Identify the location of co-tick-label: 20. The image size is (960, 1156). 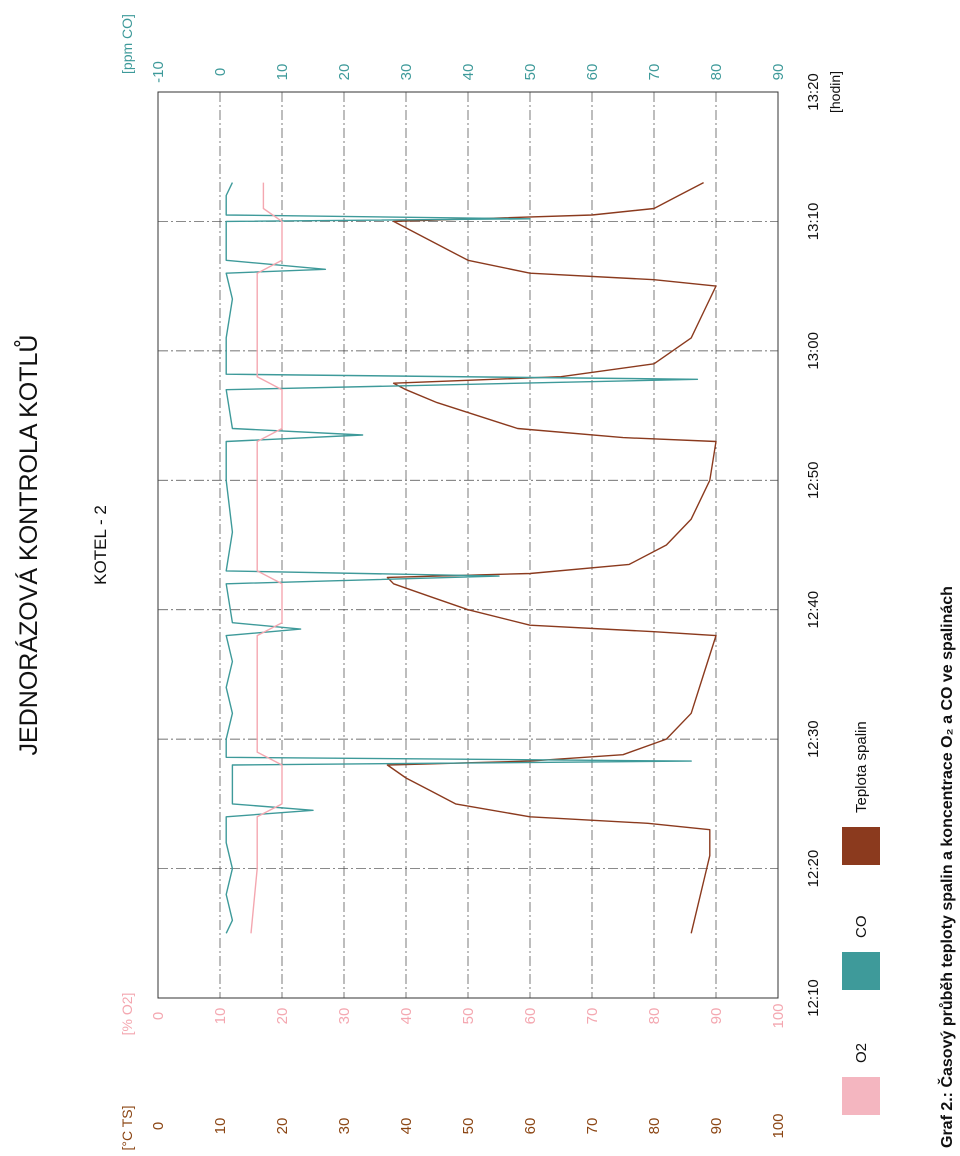
(344, 72).